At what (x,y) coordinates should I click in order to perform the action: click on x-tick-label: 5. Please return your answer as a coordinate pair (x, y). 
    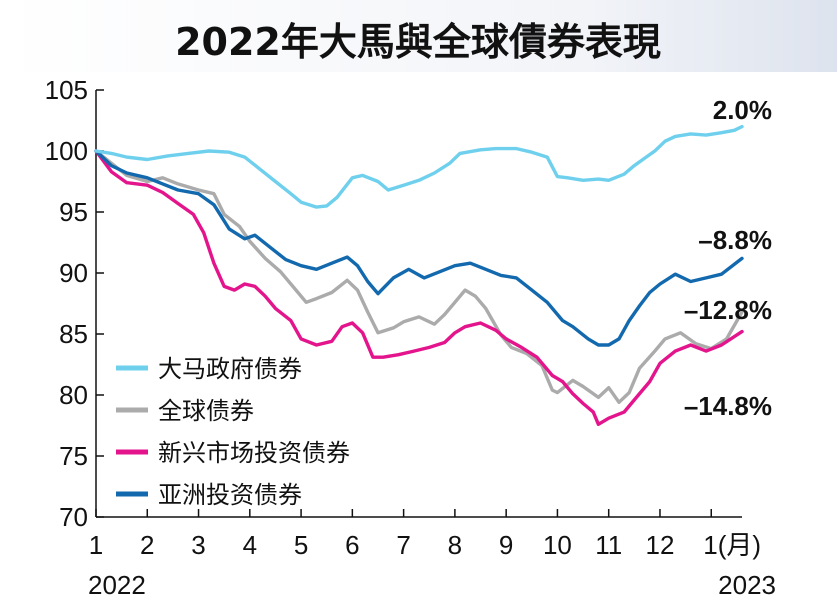
    Looking at the image, I should click on (301, 545).